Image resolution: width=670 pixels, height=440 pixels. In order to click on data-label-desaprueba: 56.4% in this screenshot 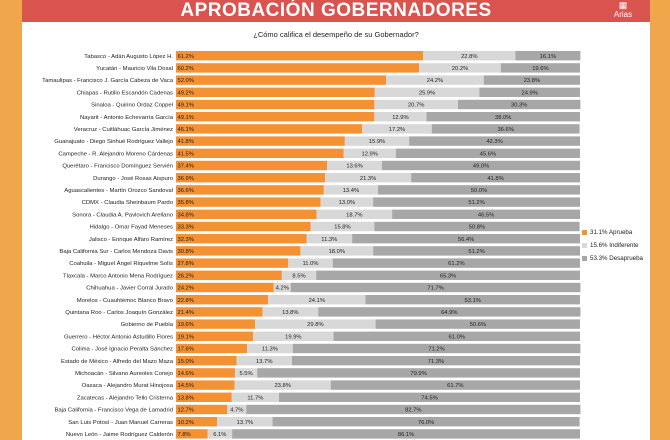, I will do `click(466, 240)`.